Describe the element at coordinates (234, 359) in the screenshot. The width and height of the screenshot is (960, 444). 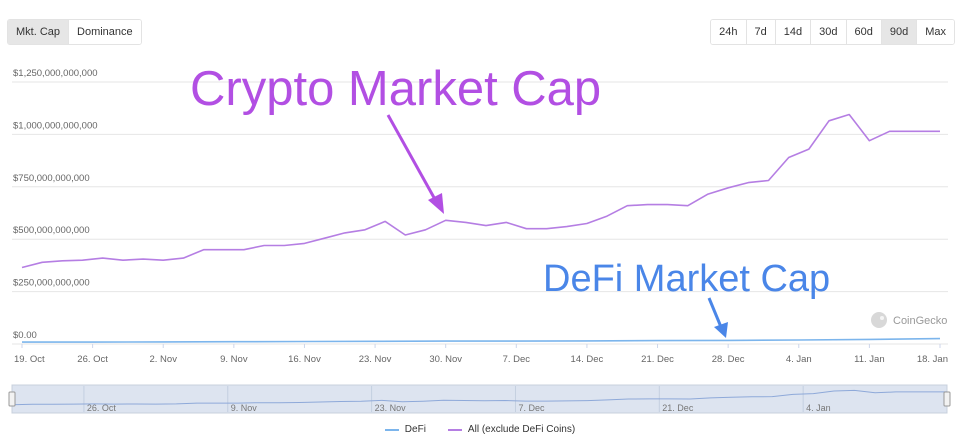
I see `x-tick-label: 9. Nov` at that location.